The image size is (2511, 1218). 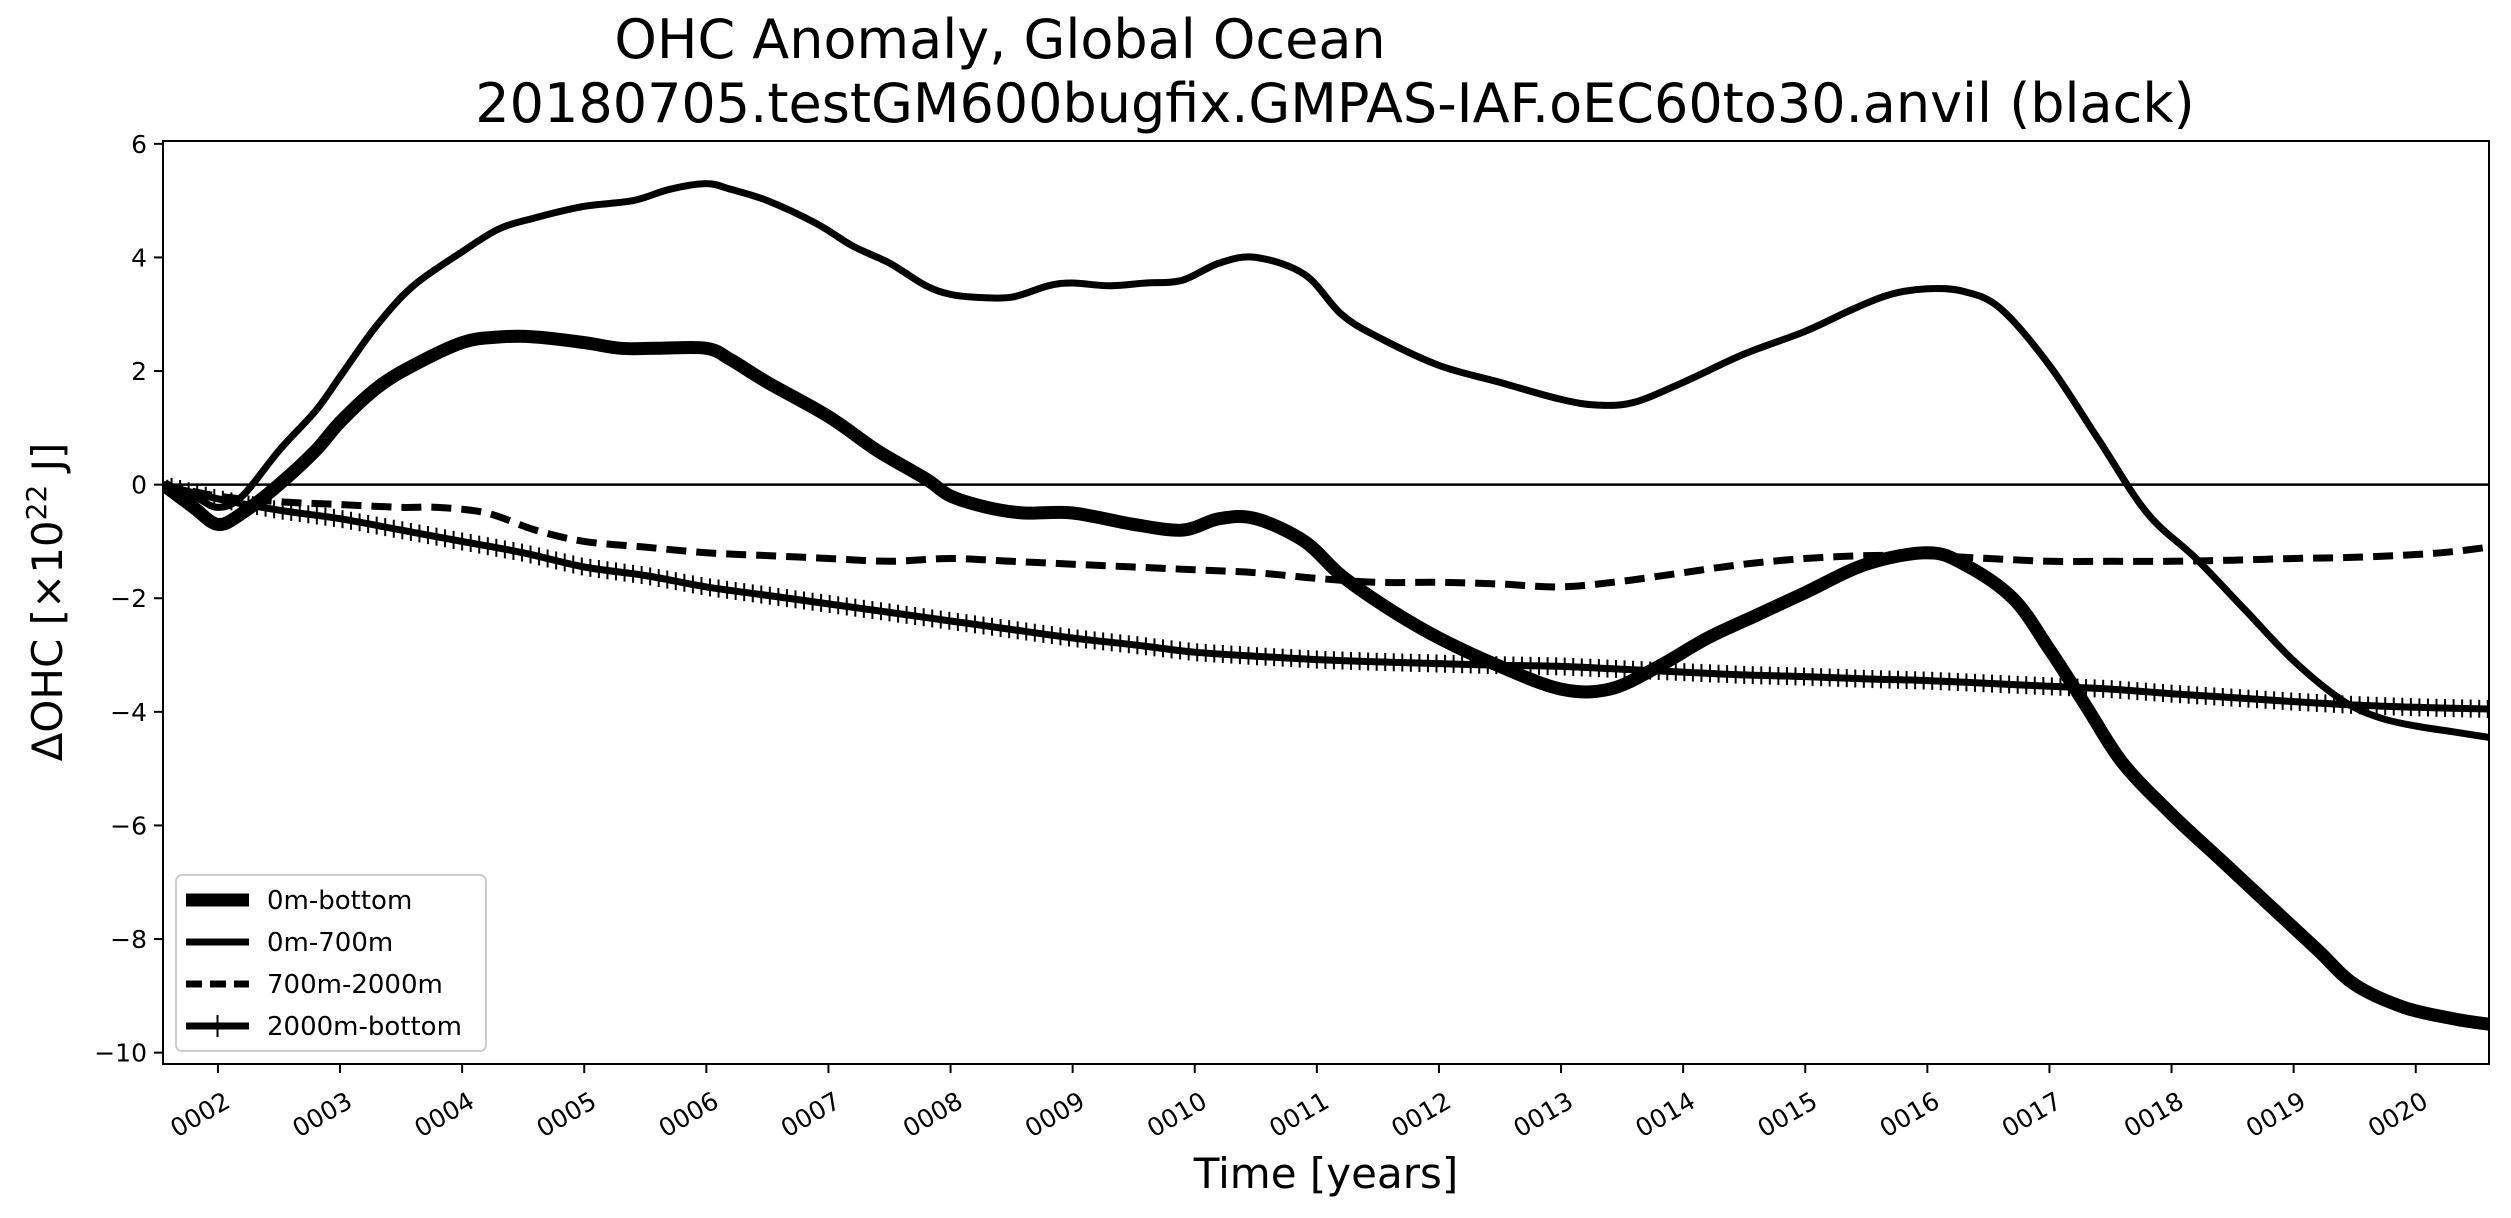 What do you see at coordinates (128, 825) in the screenshot?
I see `y-tick-label: −6` at bounding box center [128, 825].